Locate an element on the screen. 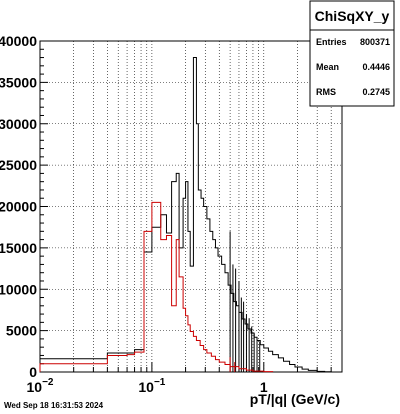 The height and width of the screenshot is (414, 400). y-axis: 0 5000 10000 15000 20000 25000 30000 35000 40000 is located at coordinates (24, 206).